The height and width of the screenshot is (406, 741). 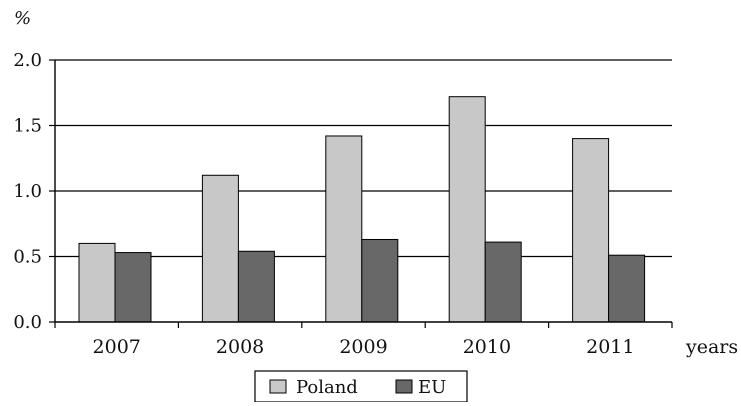 What do you see at coordinates (133, 287) in the screenshot?
I see `bar-eu-2007` at bounding box center [133, 287].